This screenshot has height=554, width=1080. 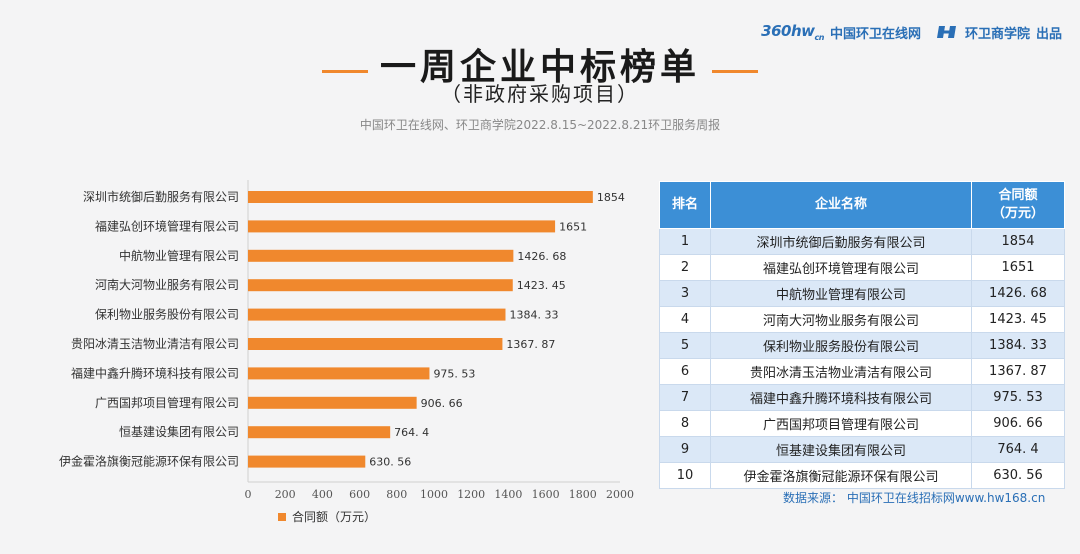 What do you see at coordinates (442, 403) in the screenshot?
I see `bar-value-label: 906. 66` at bounding box center [442, 403].